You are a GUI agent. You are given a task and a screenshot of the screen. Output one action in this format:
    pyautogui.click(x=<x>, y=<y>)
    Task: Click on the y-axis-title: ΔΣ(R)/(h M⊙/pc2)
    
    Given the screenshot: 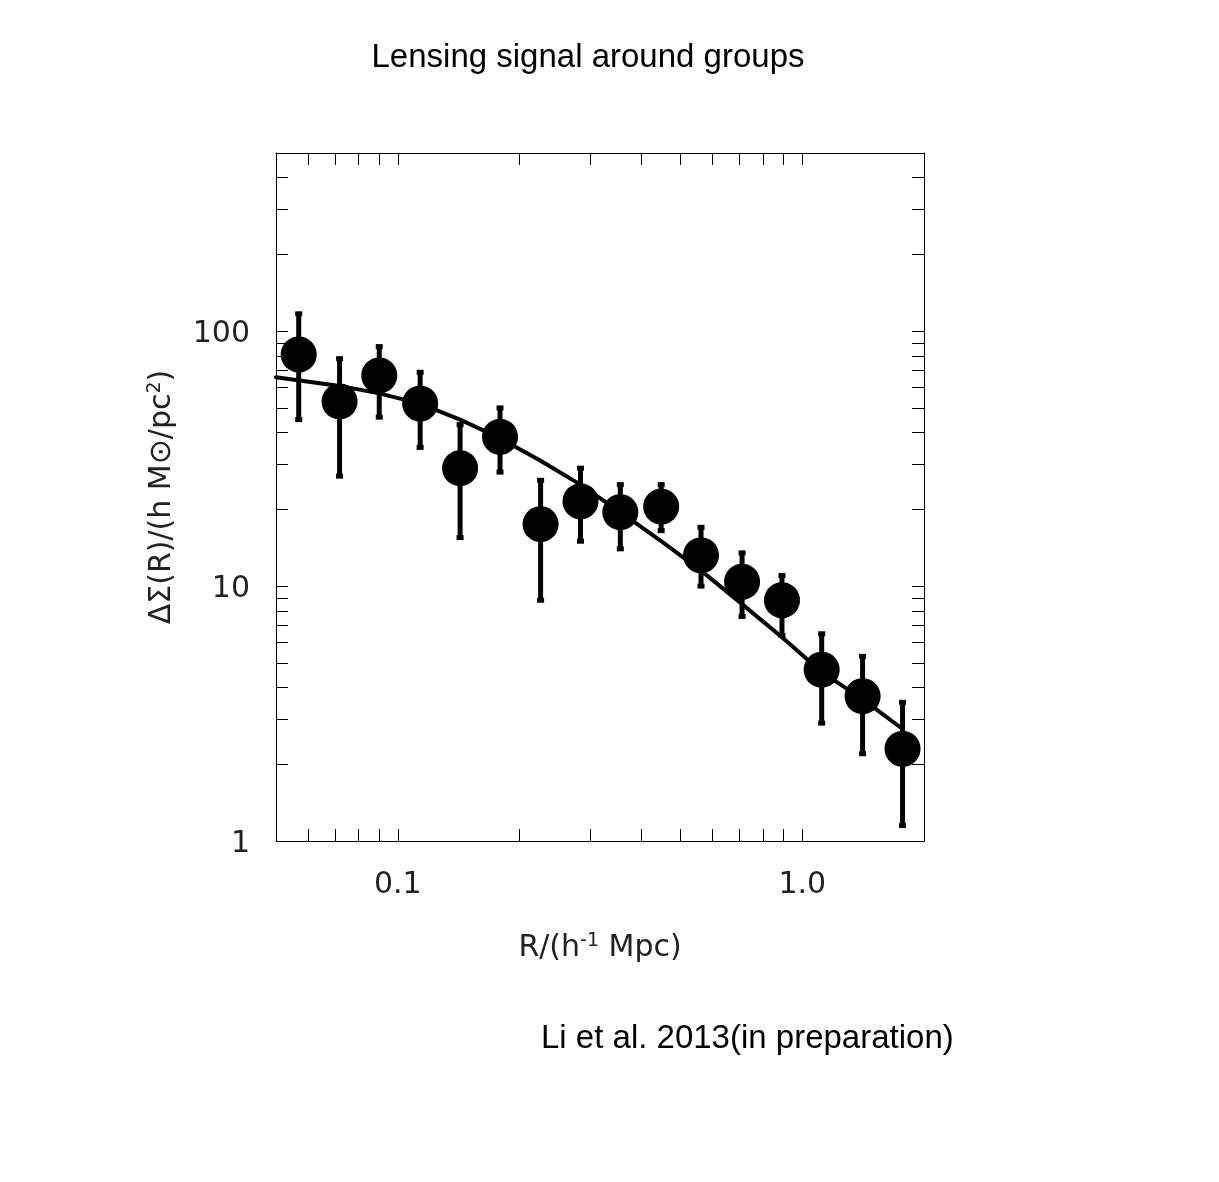 What is the action you would take?
    pyautogui.click(x=159, y=497)
    